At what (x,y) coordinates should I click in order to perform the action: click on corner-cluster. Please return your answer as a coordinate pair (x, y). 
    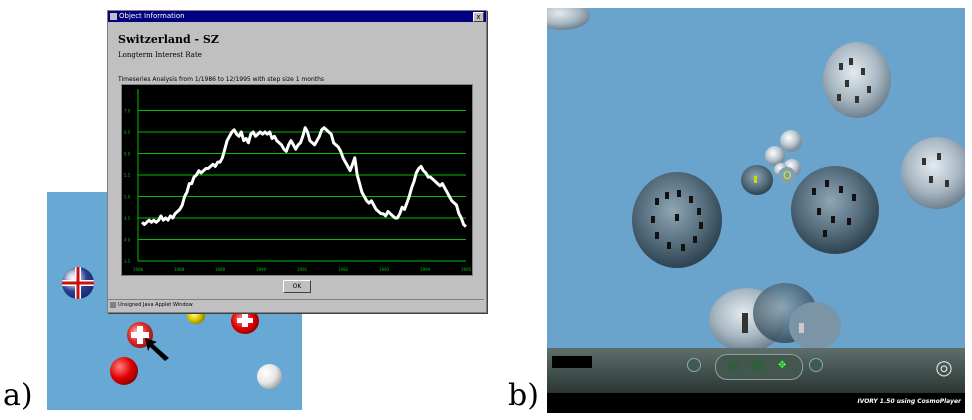
    Looking at the image, I should click on (568, 19).